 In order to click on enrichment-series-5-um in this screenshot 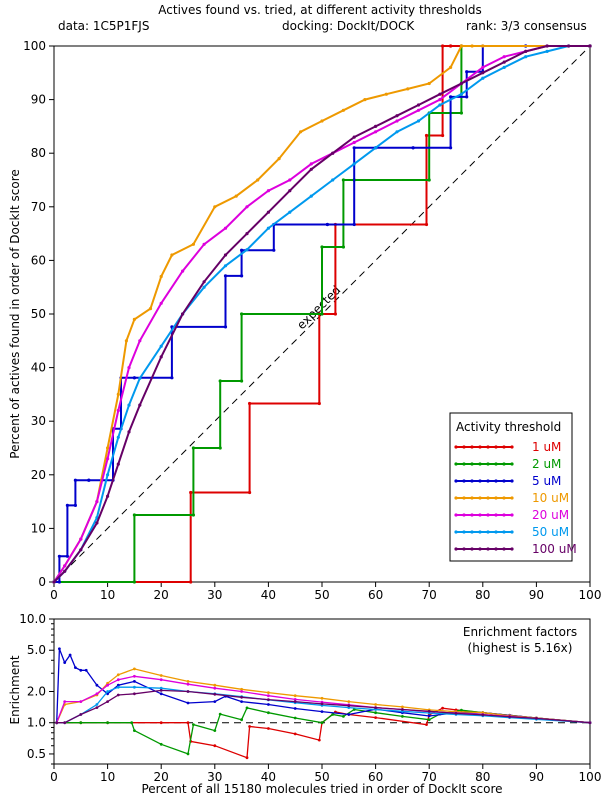, I will do `click(323, 686)`.